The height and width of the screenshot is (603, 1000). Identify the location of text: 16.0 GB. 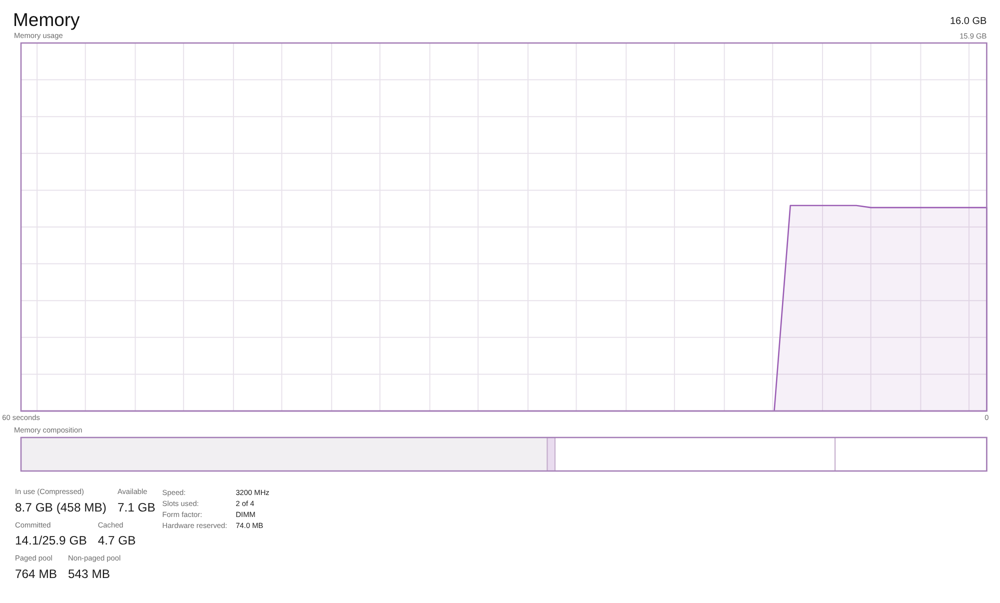
(969, 21).